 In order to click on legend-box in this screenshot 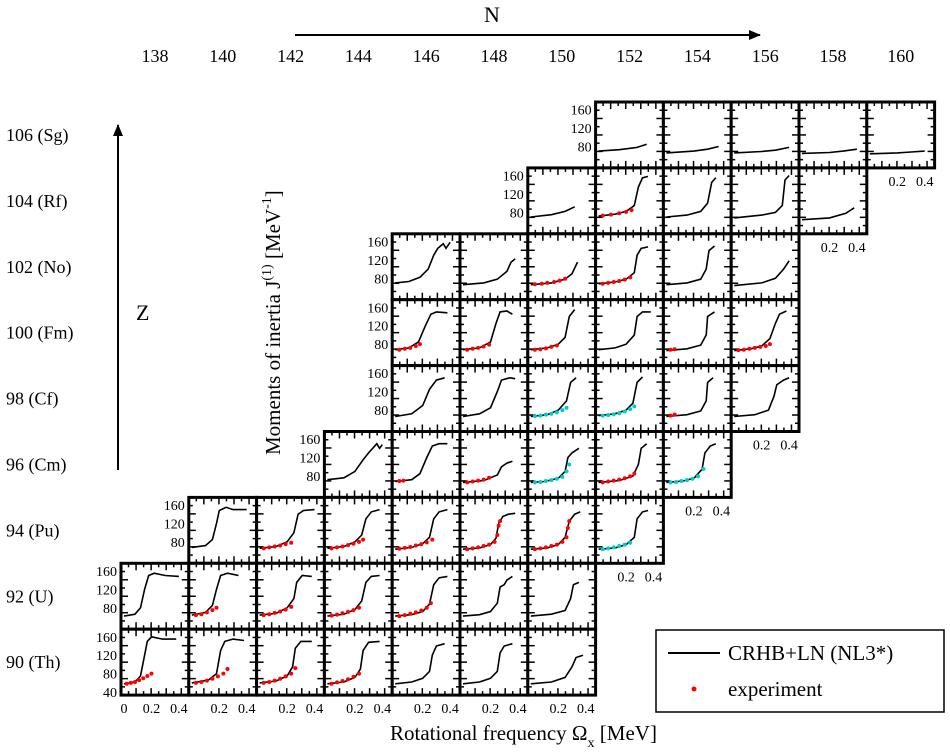, I will do `click(800, 671)`.